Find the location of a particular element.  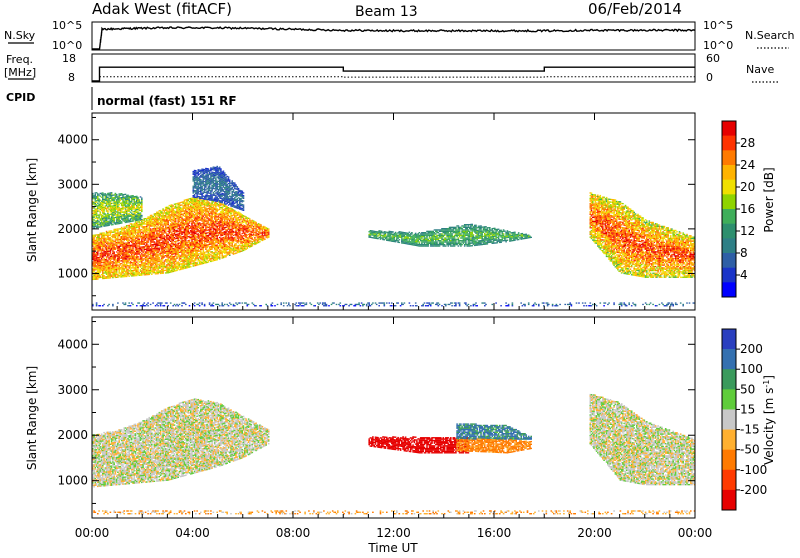

freq-line is located at coordinates (393, 74).